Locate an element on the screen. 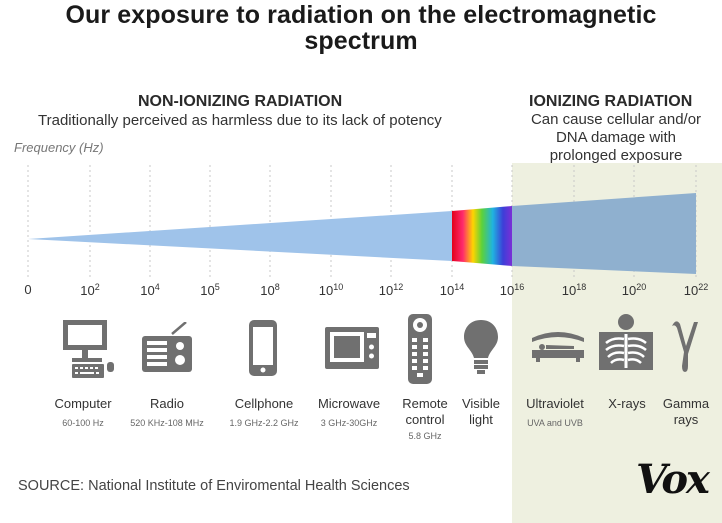 The height and width of the screenshot is (523, 722). computer-icon is located at coordinates (88, 349).